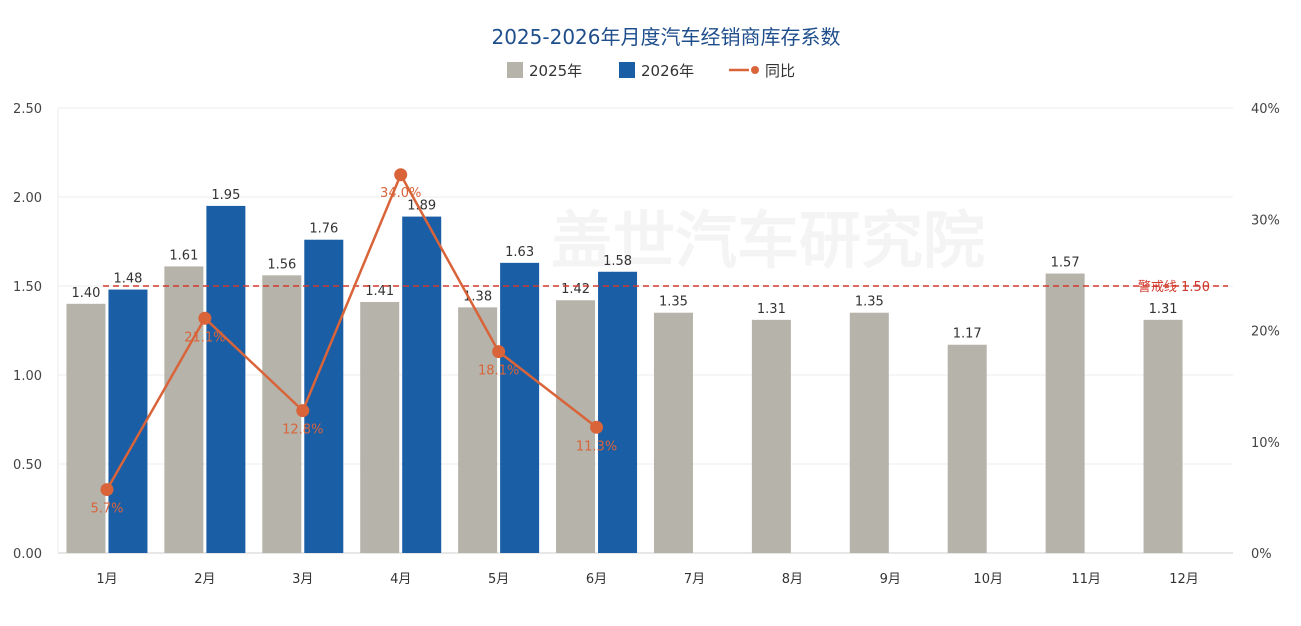  What do you see at coordinates (302, 430) in the screenshot?
I see `yoy-value-label: 12.8%` at bounding box center [302, 430].